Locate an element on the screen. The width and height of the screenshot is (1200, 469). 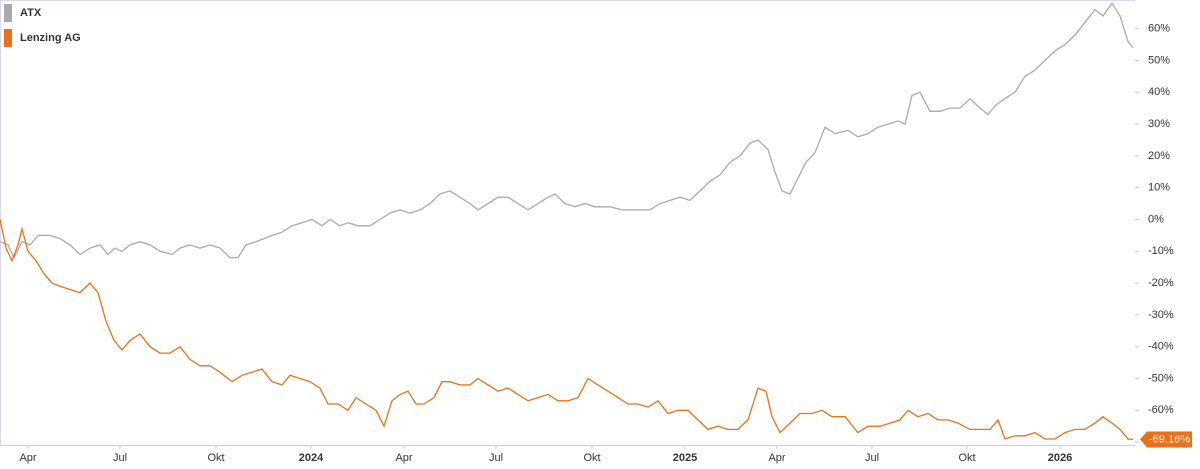
last-value-label: -69.16% is located at coordinates (1169, 439).